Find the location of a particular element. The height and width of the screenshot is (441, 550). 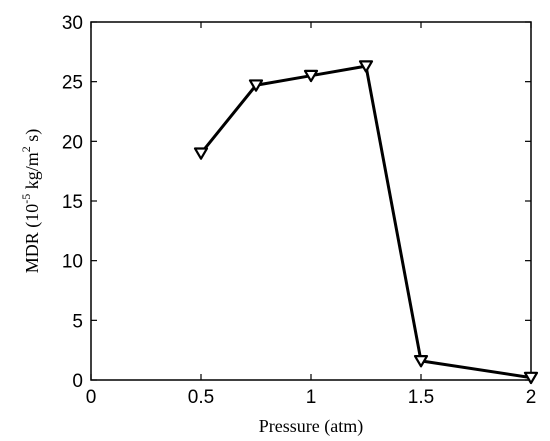

y-axis-title-prefix: MDR (10 is located at coordinates (32, 239).